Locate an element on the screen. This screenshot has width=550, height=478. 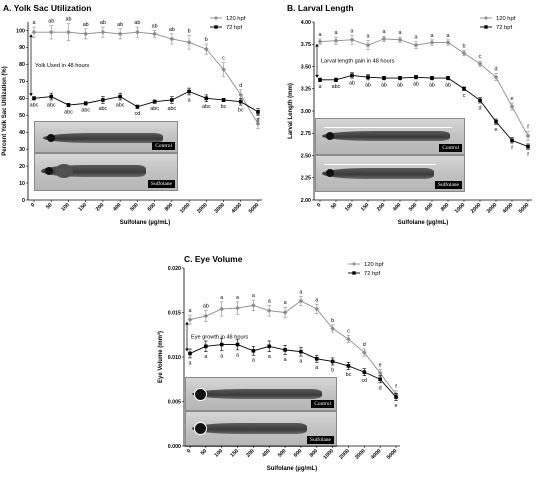
y-tick-label: 0.000 is located at coordinates (174, 447).